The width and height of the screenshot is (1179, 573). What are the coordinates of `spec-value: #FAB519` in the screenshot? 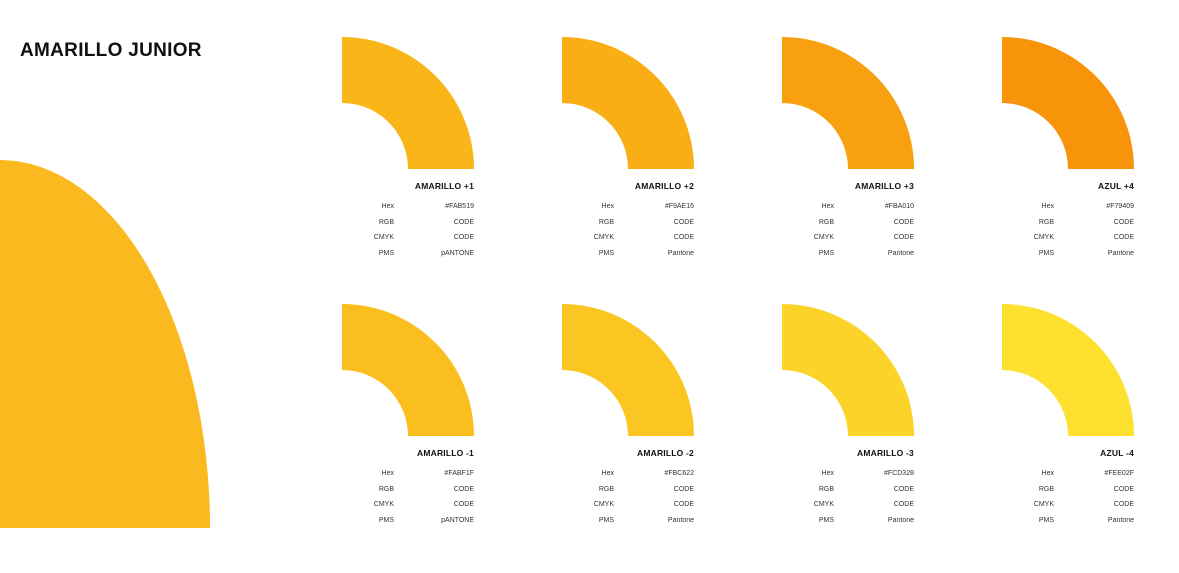 It's located at (459, 207).